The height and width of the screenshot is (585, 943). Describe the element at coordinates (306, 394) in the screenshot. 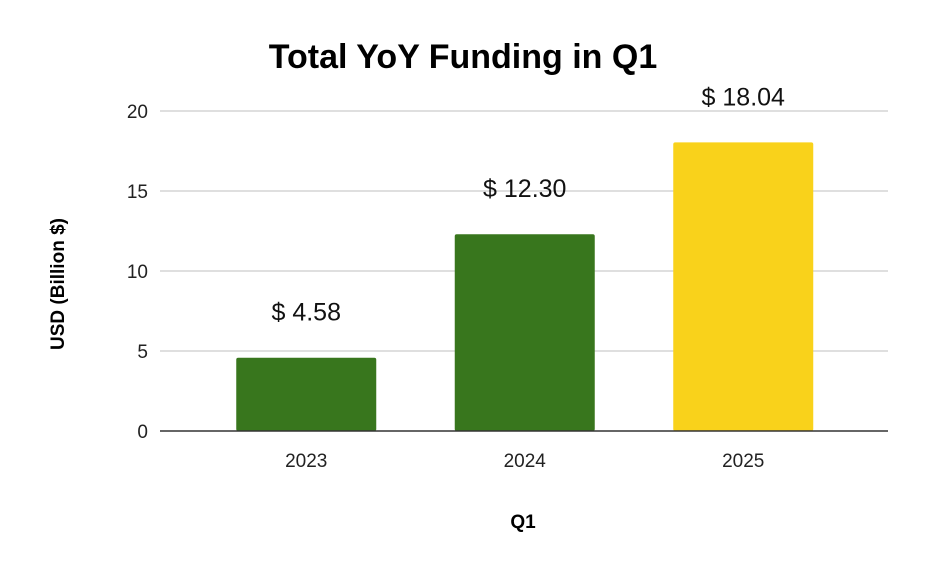

I see `bar-2023` at that location.